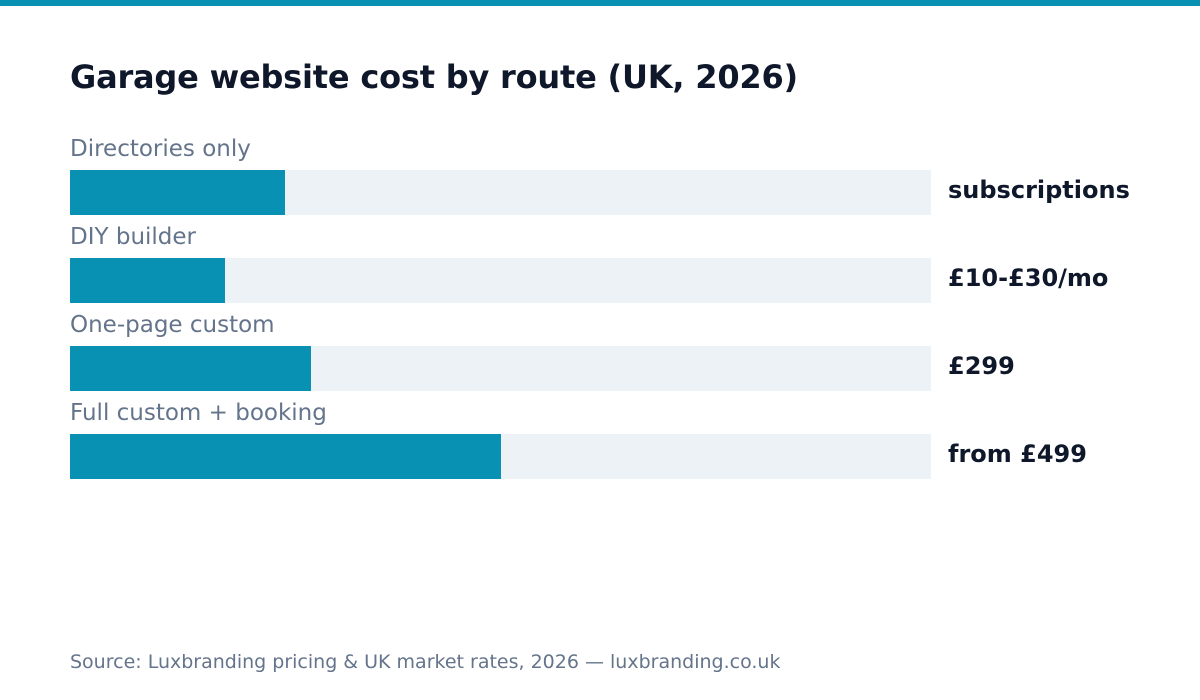 This screenshot has width=1200, height=700. Describe the element at coordinates (1017, 454) in the screenshot. I see `value-label: from £499` at that location.